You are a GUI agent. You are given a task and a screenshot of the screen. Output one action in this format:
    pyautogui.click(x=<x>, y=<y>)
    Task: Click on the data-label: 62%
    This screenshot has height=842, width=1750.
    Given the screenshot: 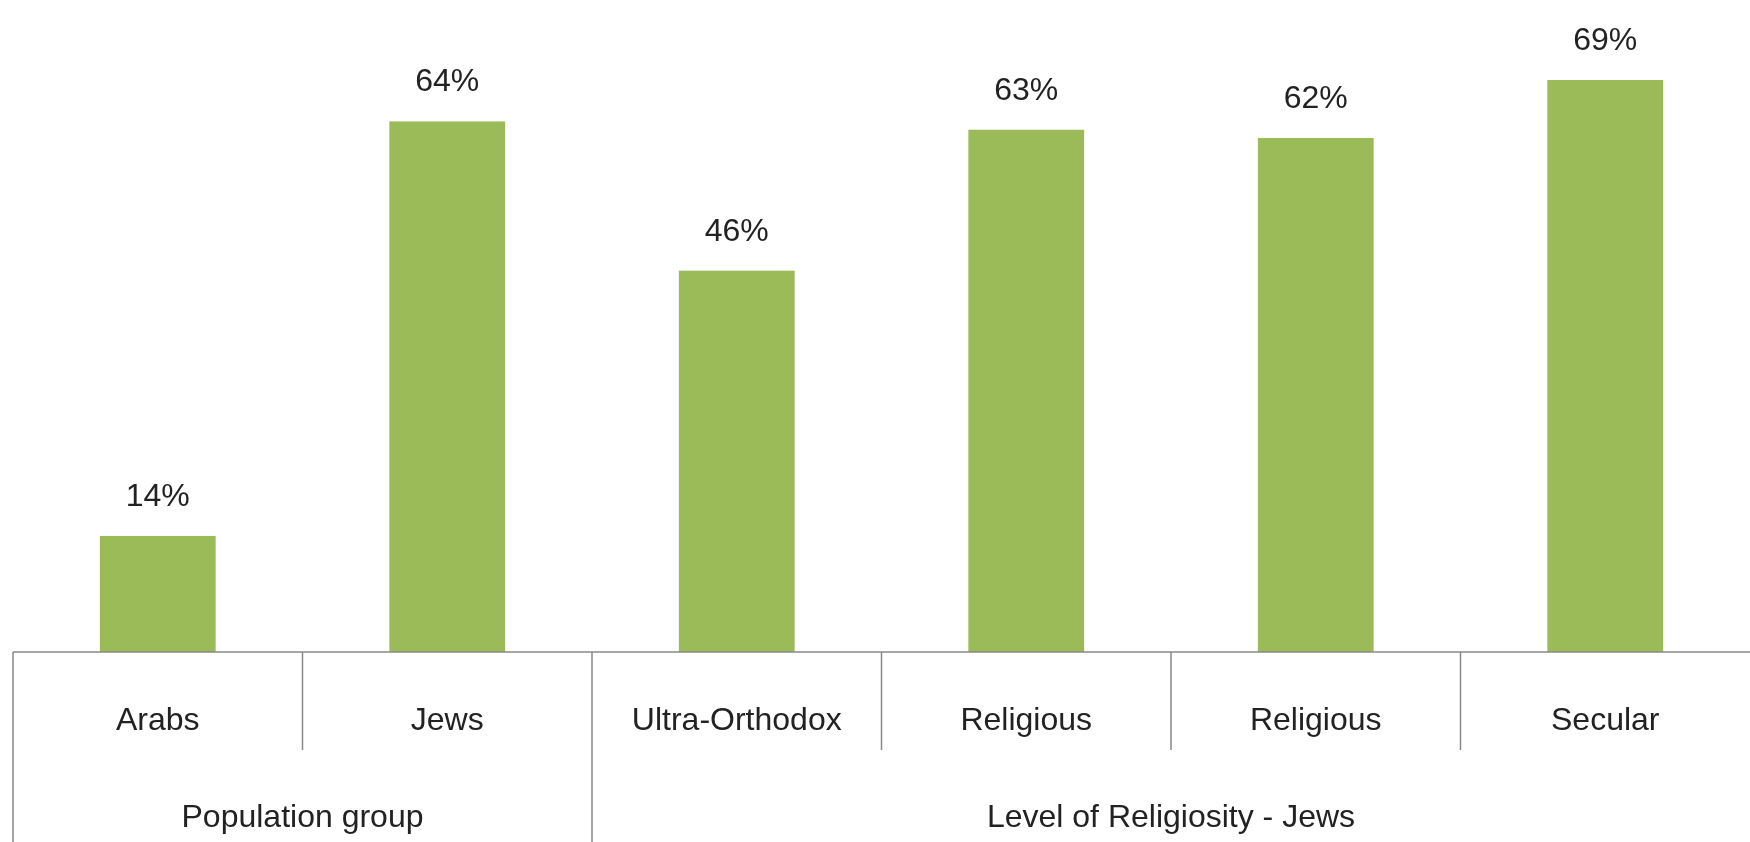 What is the action you would take?
    pyautogui.click(x=1315, y=97)
    